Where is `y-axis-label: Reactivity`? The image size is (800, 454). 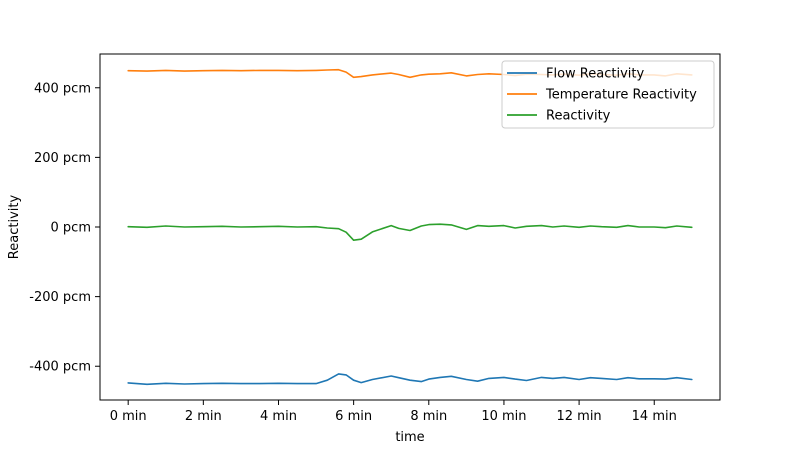 y-axis-label: Reactivity is located at coordinates (14, 227).